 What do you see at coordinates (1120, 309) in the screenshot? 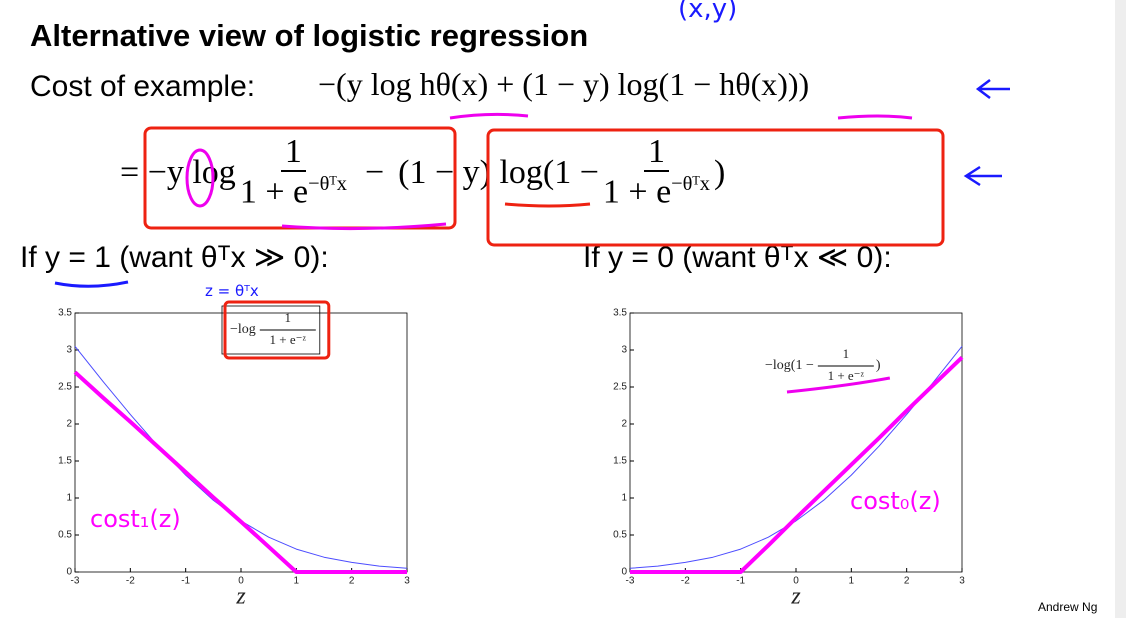
I see `edge` at bounding box center [1120, 309].